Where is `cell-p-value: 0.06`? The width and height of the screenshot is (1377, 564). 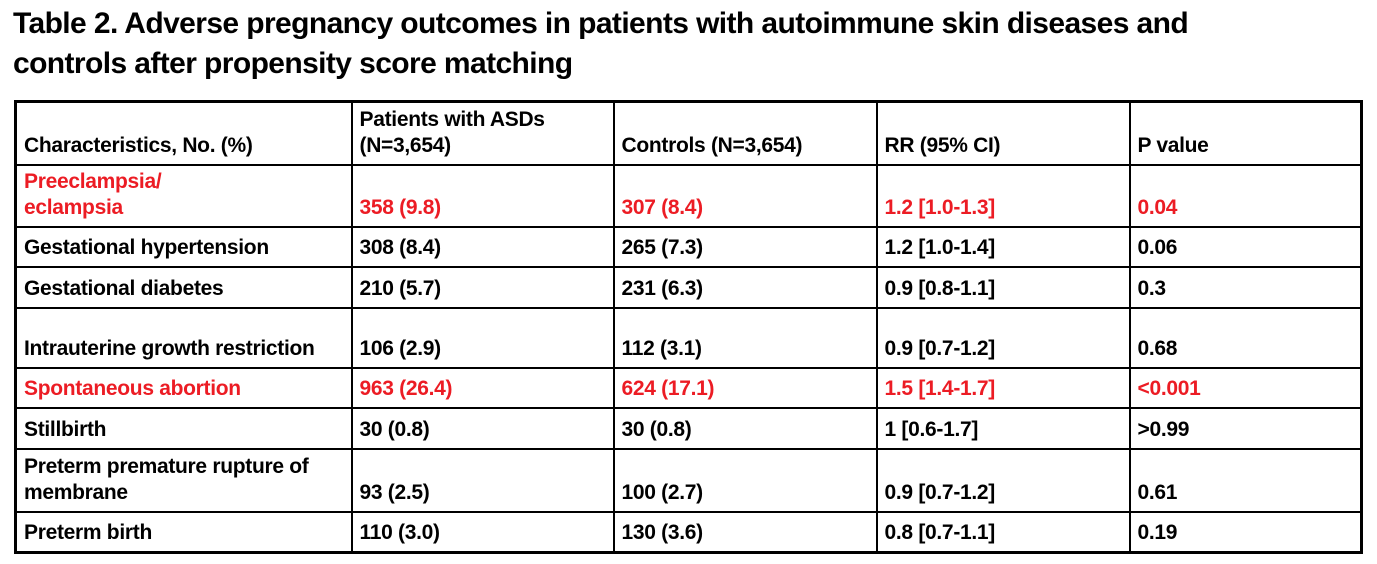
cell-p-value: 0.06 is located at coordinates (1245, 246).